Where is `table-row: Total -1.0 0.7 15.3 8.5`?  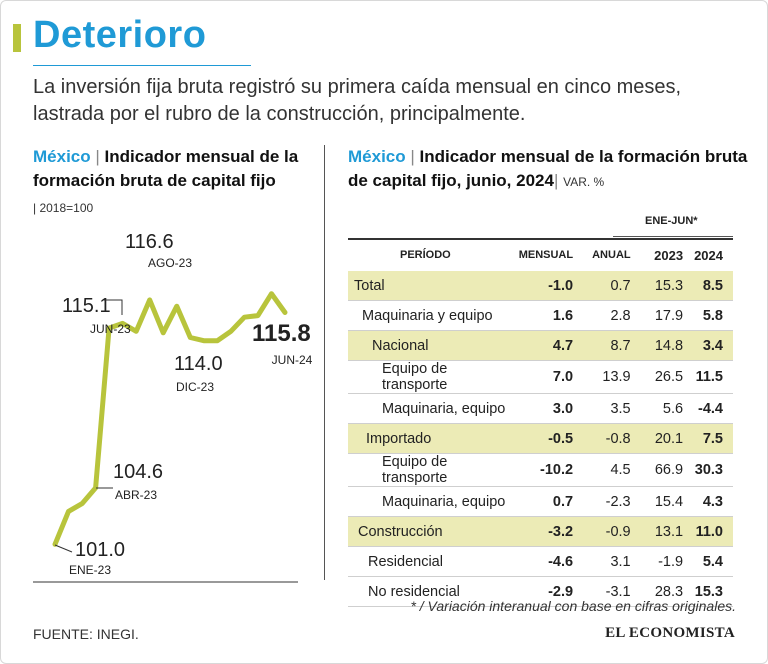 table-row: Total -1.0 0.7 15.3 8.5 is located at coordinates (540, 286).